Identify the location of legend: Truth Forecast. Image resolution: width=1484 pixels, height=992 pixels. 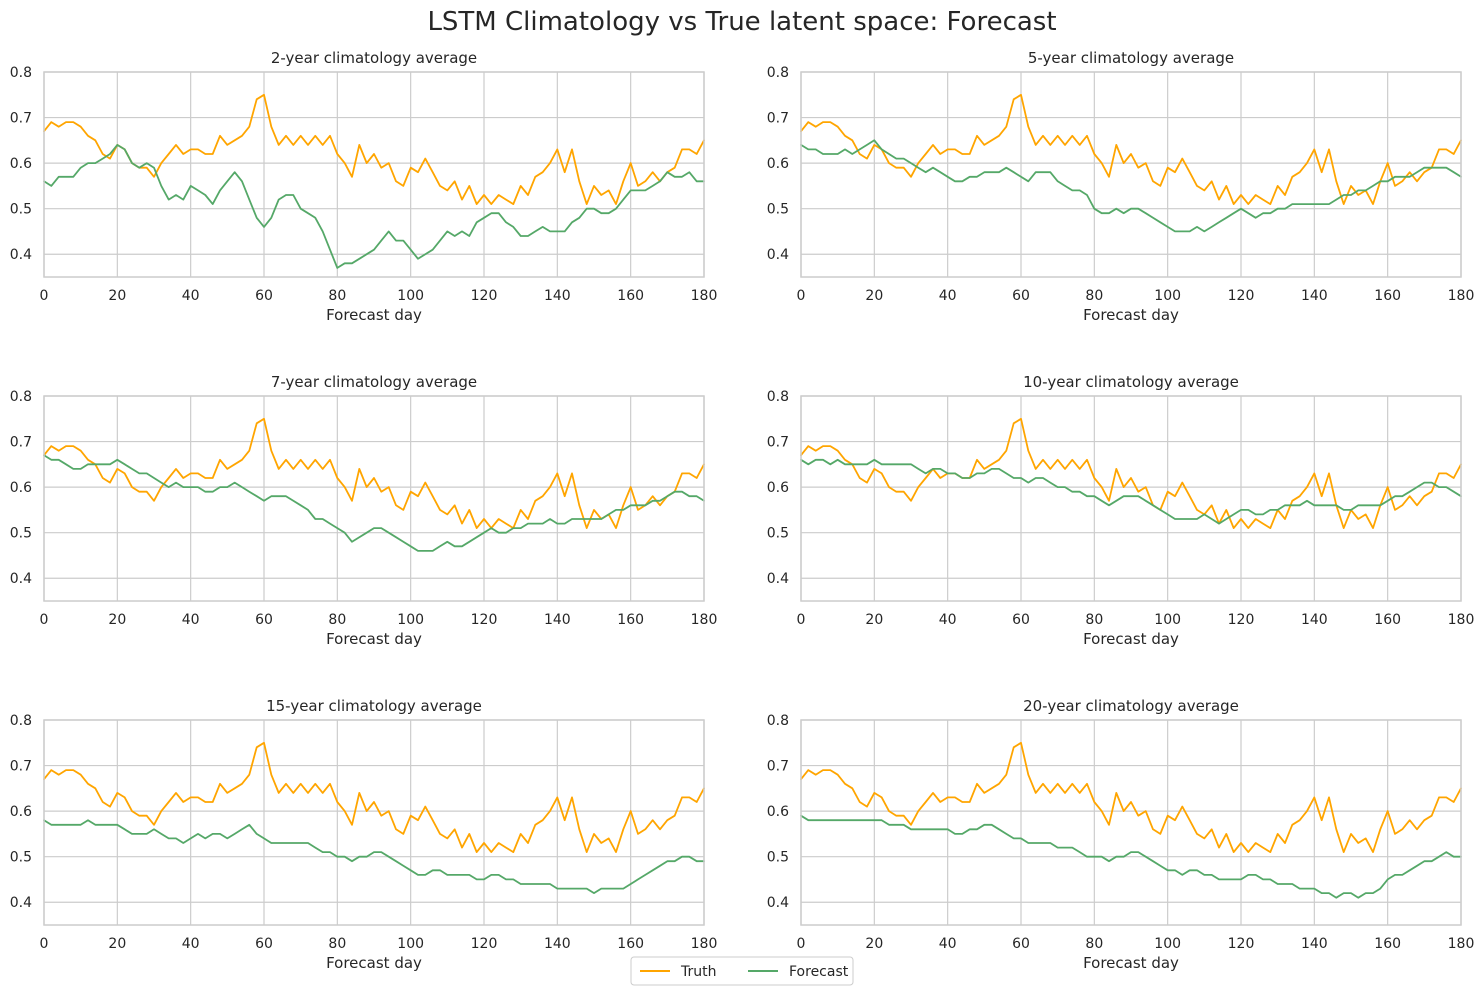
(742, 971).